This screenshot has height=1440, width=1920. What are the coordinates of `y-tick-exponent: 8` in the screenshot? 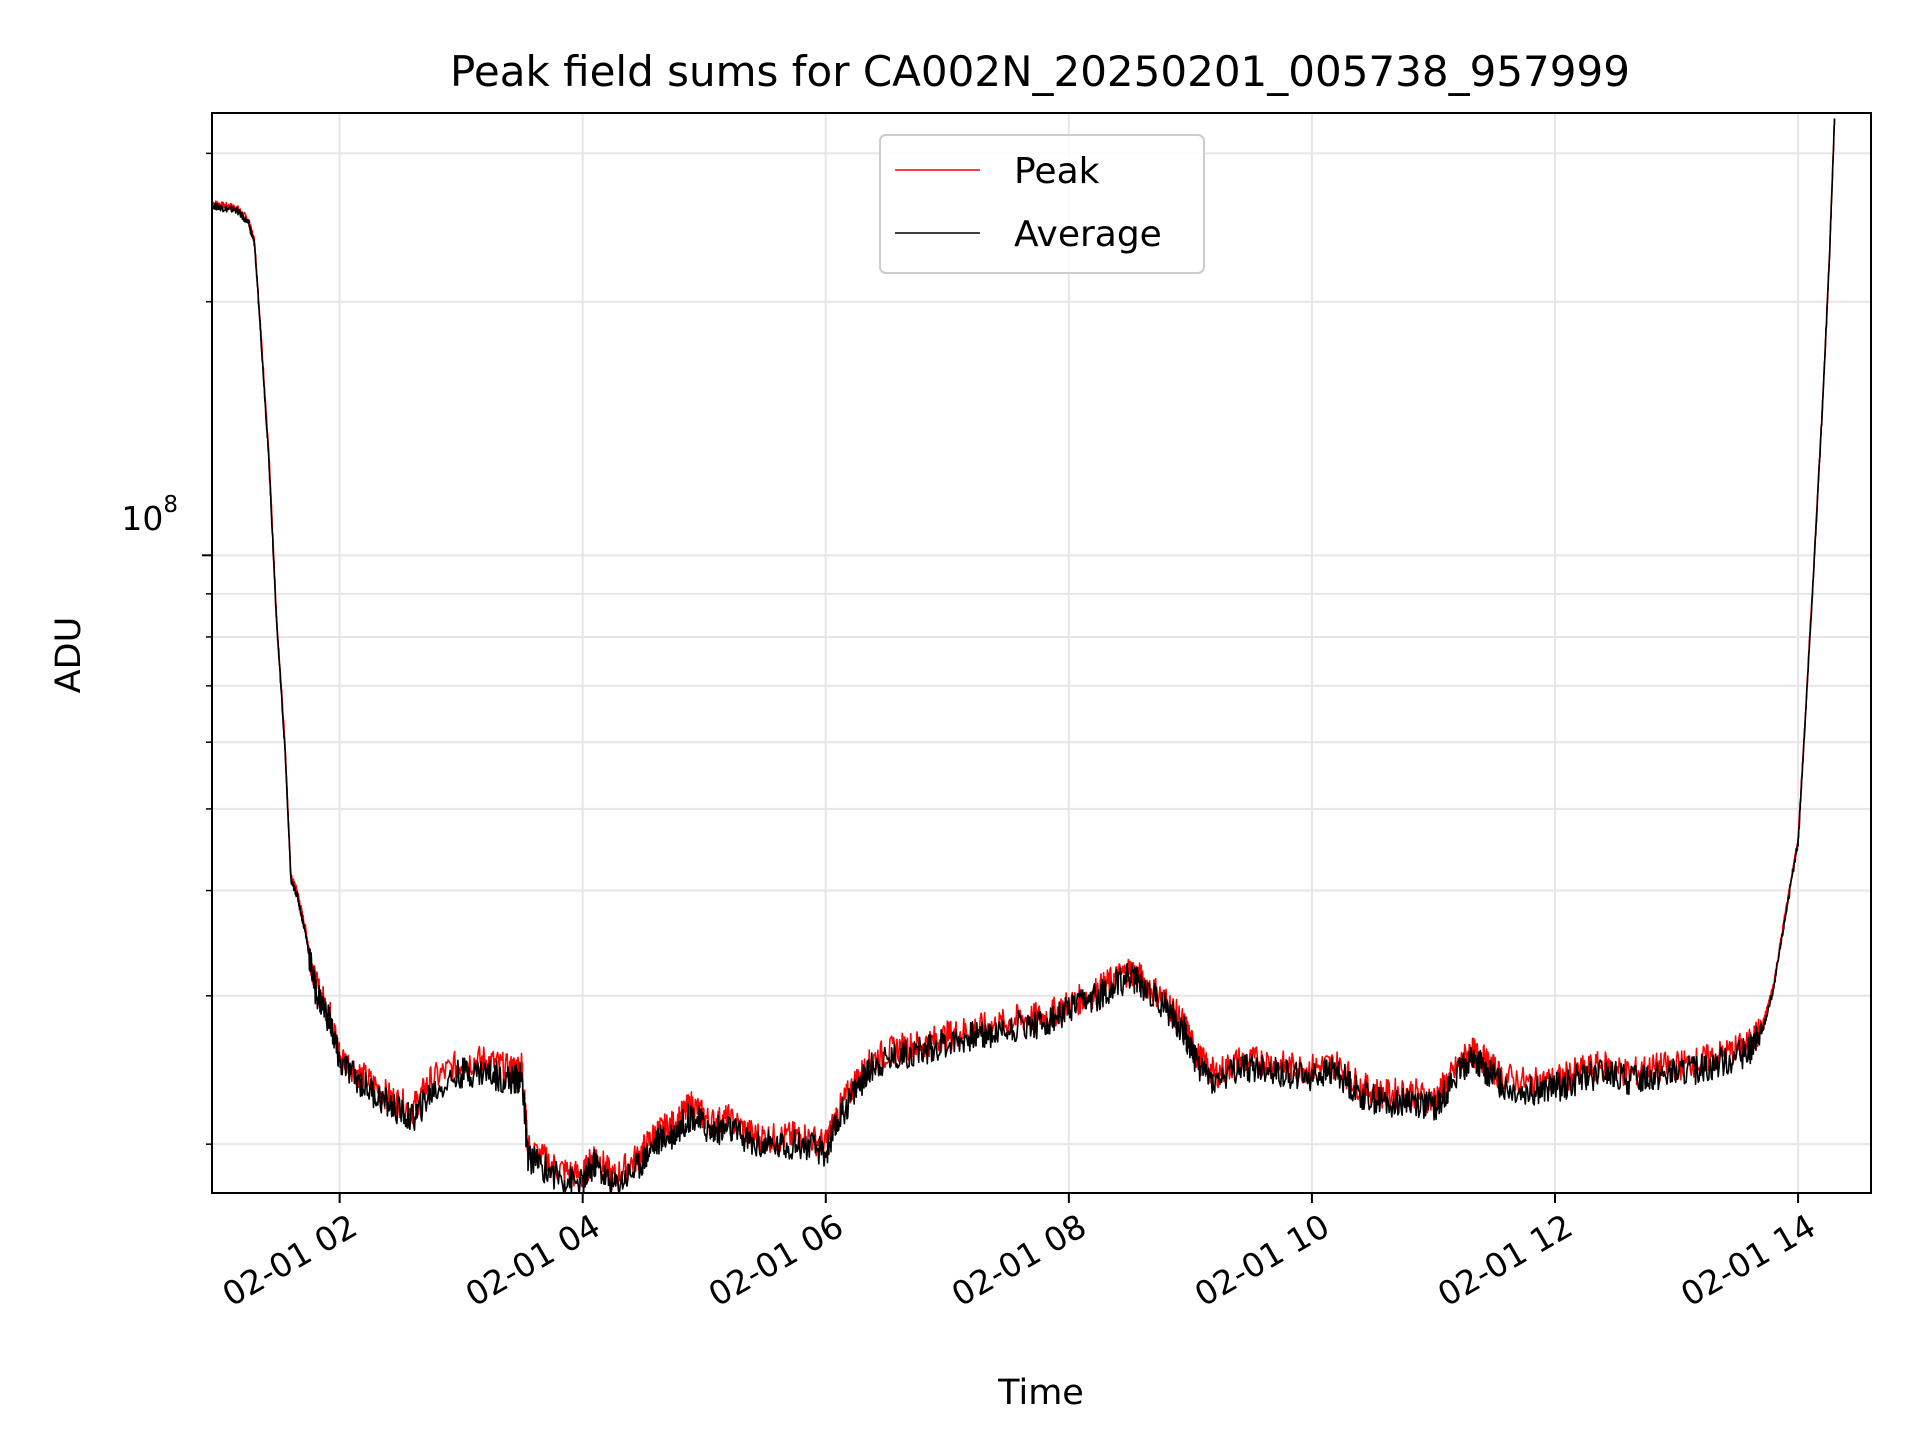 It's located at (170, 505).